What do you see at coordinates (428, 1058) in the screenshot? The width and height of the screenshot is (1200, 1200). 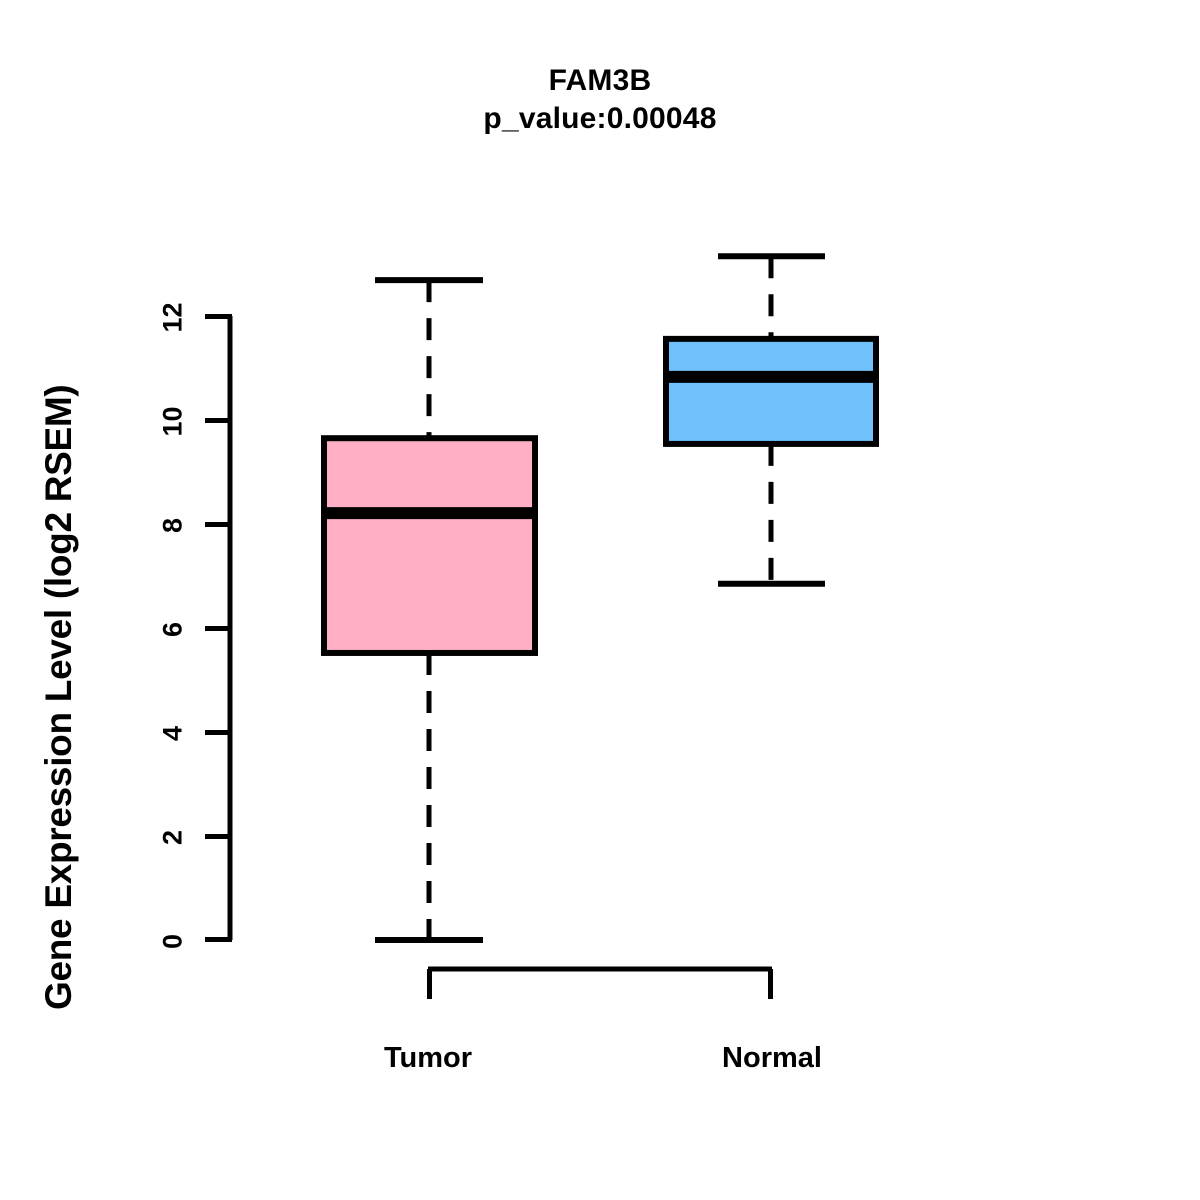 I see `x-axis-label-tumor: Tumor` at bounding box center [428, 1058].